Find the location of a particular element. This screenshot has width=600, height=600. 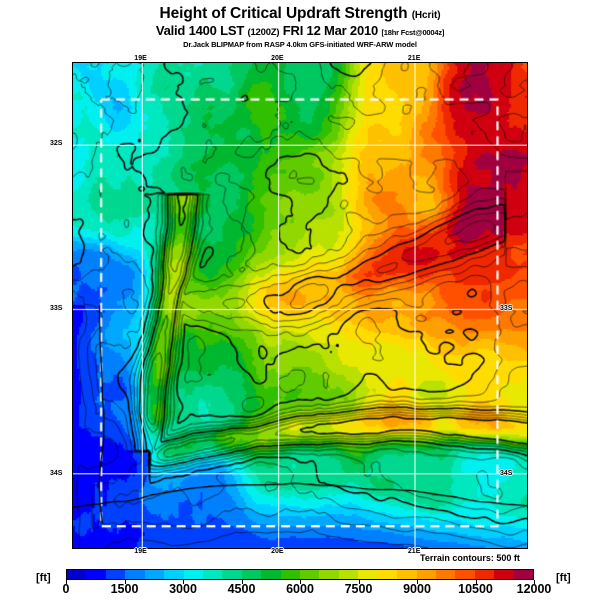

colorbar-tick-label: 1500 is located at coordinates (124, 589).